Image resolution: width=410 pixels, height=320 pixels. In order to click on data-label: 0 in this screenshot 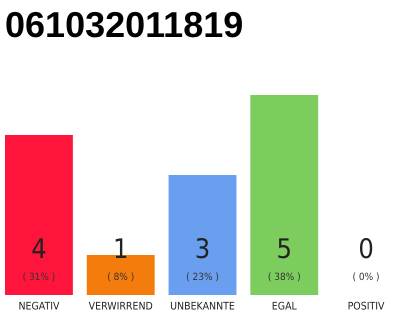, I will do `click(366, 249)`.